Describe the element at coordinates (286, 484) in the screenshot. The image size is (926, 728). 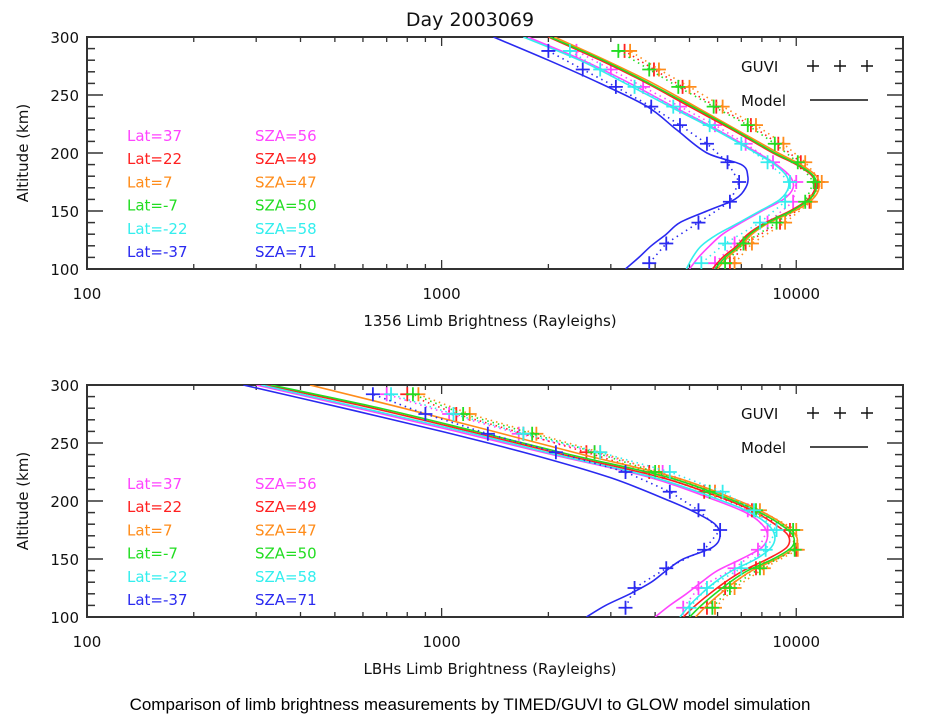
I see `legend-sza: SZA=56` at that location.